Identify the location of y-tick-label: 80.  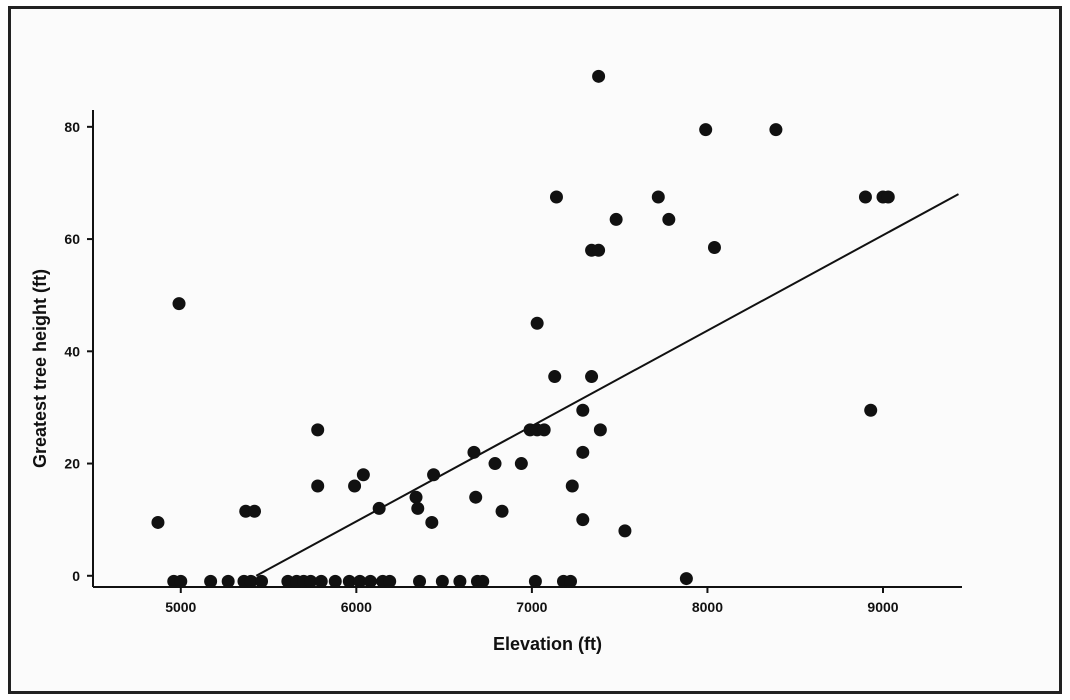
(72, 127).